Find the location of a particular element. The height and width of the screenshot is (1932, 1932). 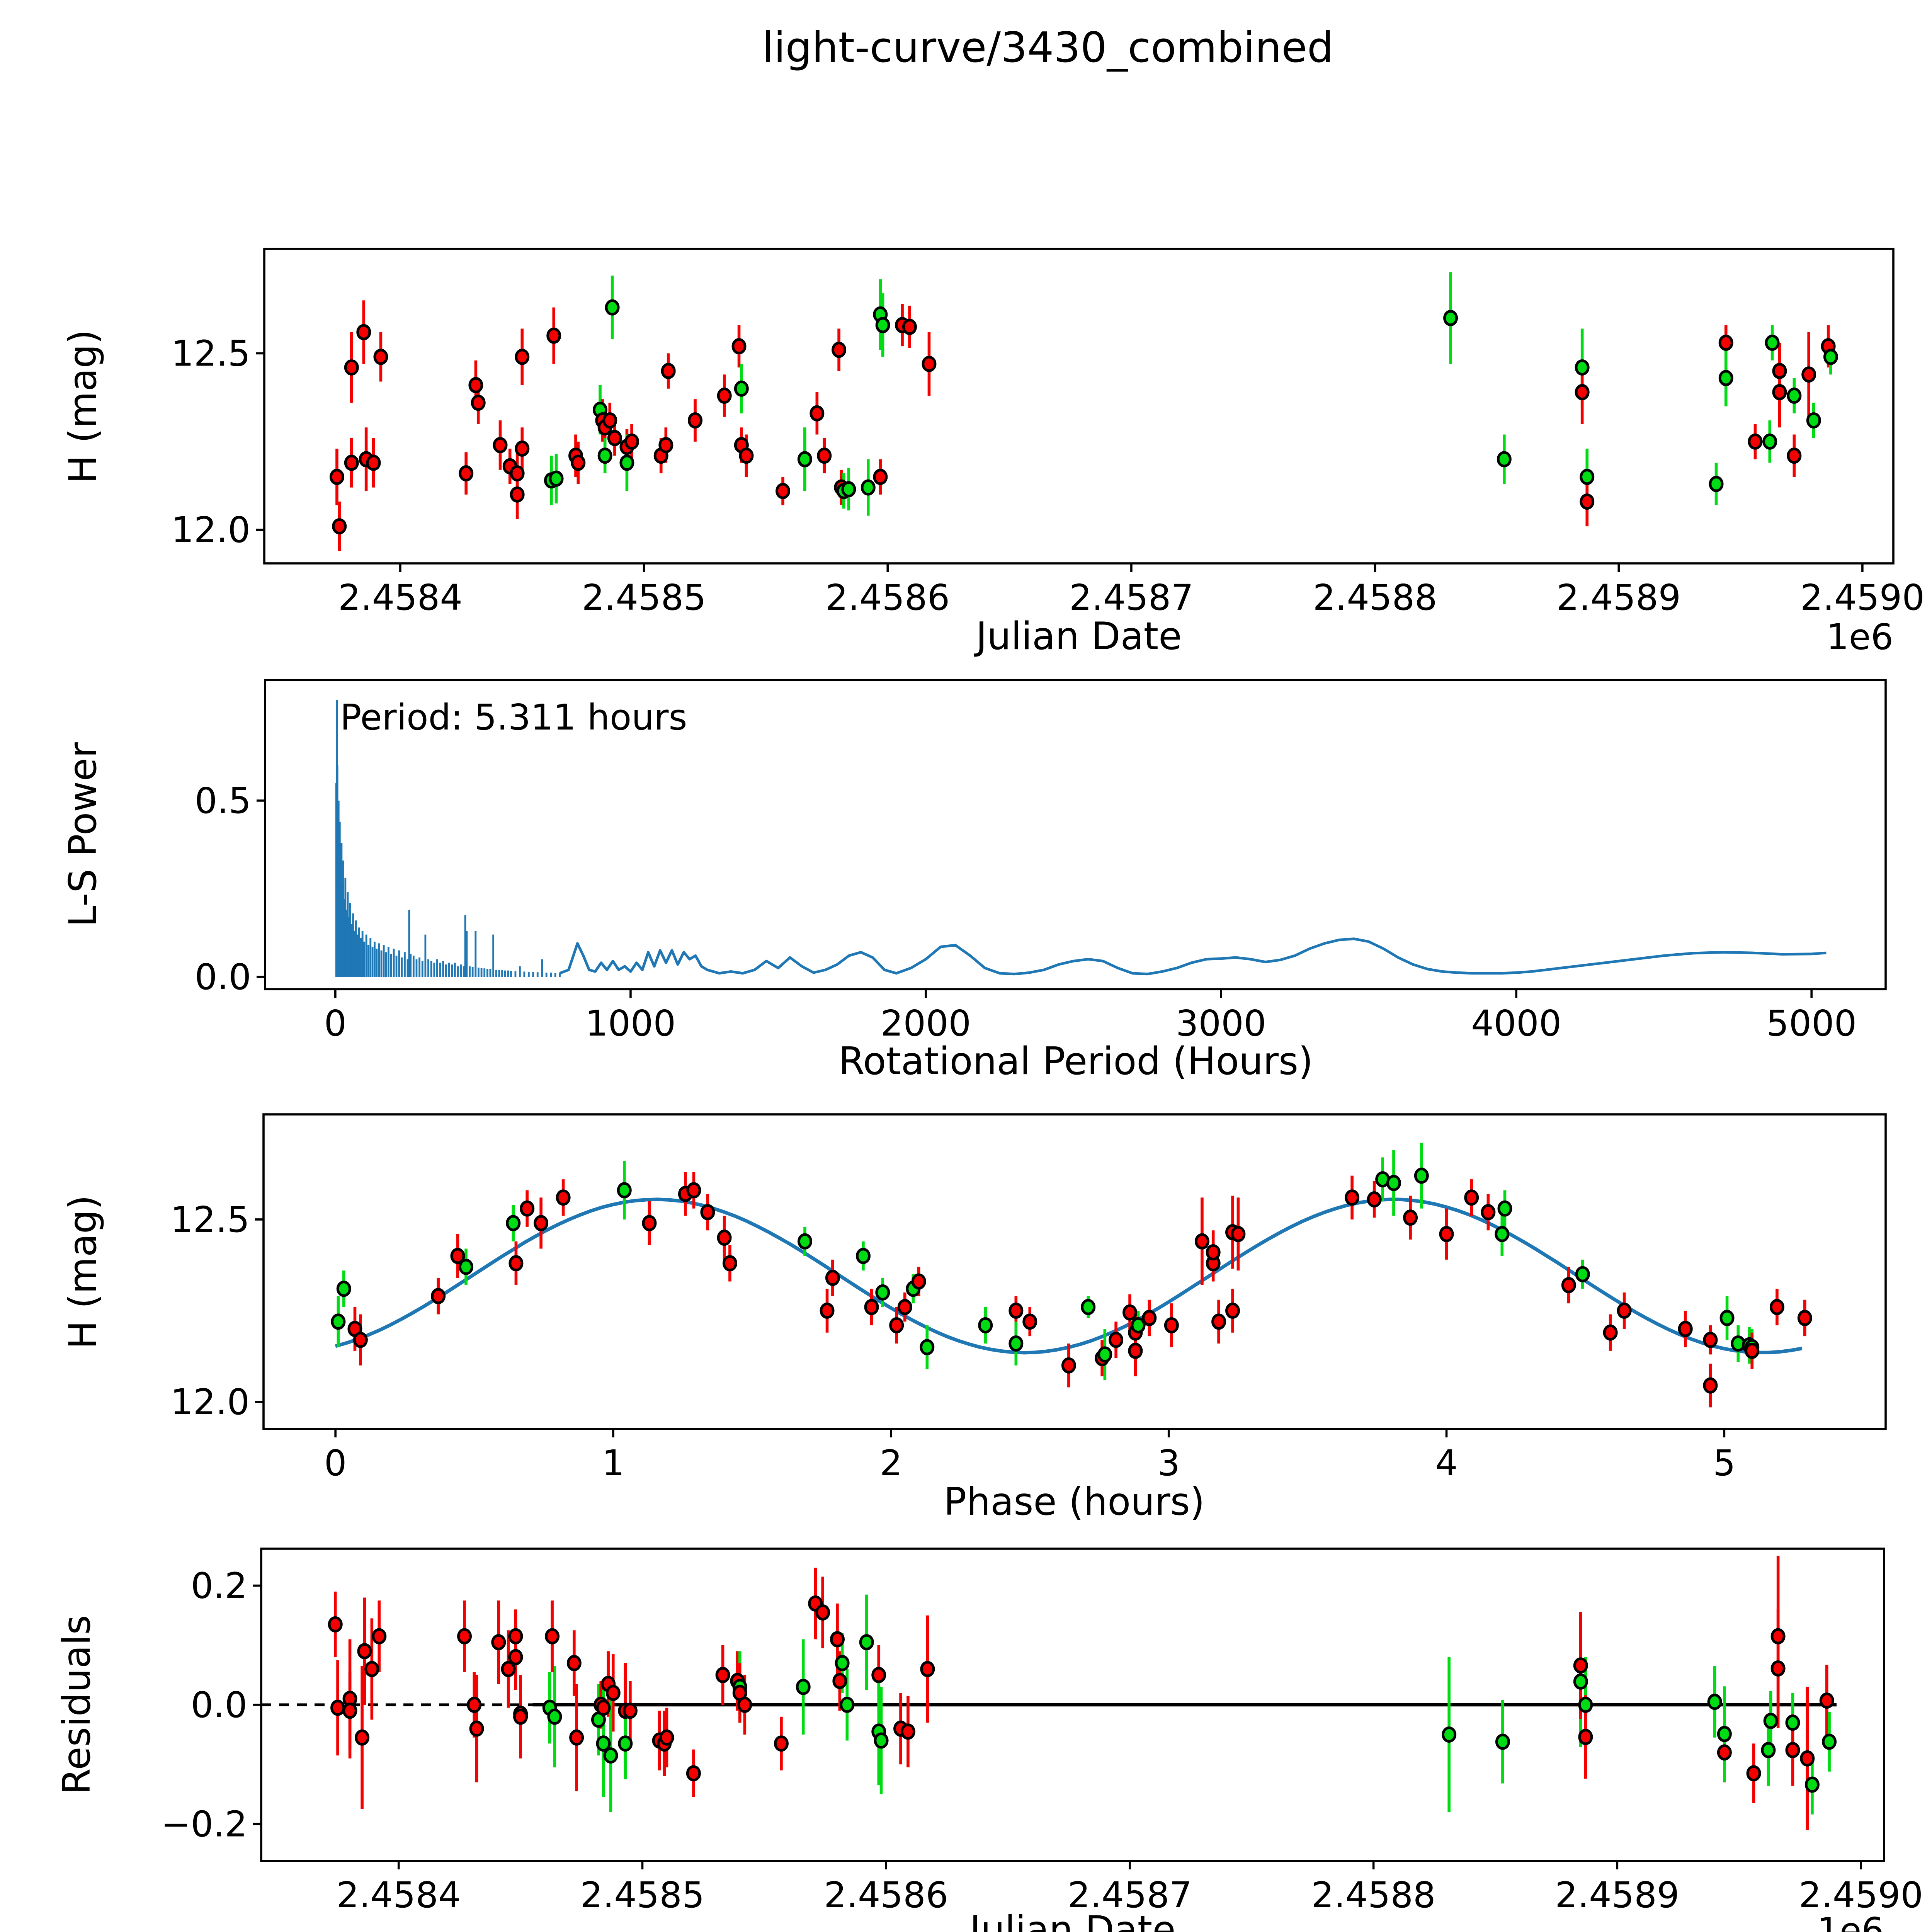

xlabel-residuals: Julian Date is located at coordinates (1071, 1920).